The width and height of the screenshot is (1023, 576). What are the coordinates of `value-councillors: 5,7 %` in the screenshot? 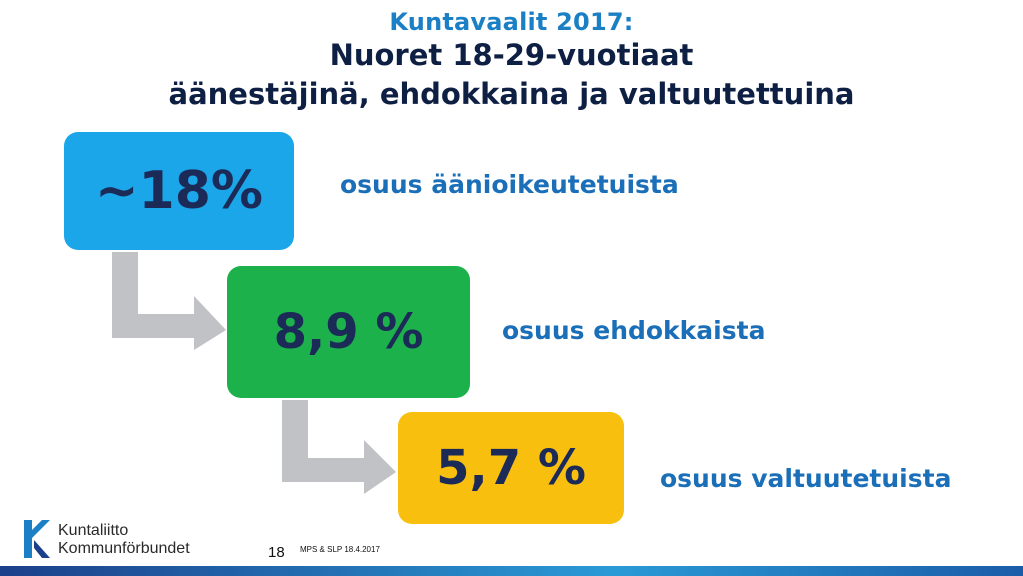 It's located at (511, 468).